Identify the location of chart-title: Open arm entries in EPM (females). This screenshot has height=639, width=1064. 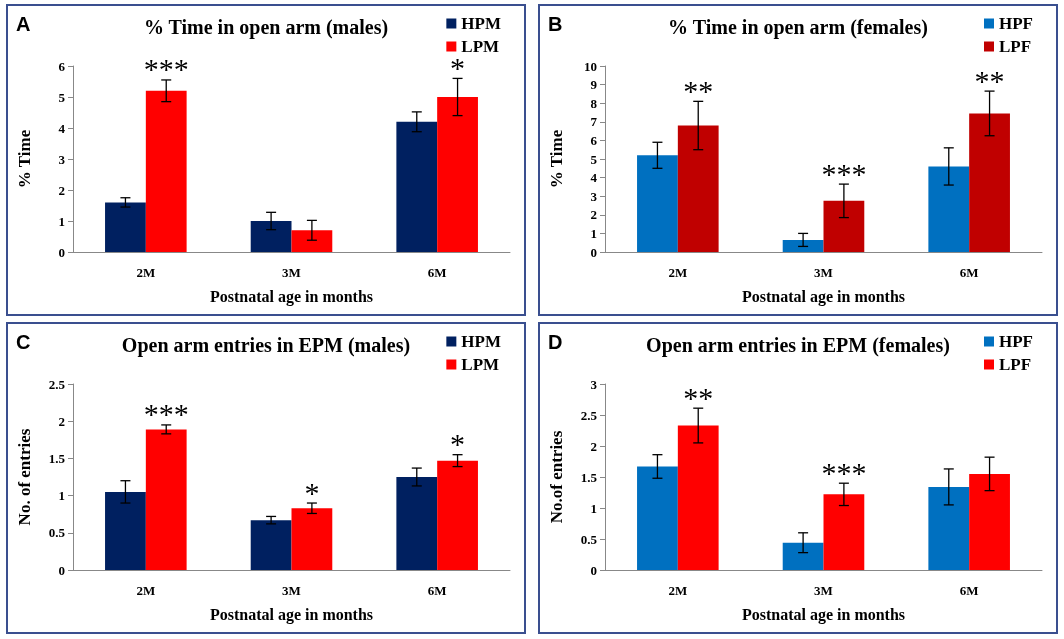
(798, 345).